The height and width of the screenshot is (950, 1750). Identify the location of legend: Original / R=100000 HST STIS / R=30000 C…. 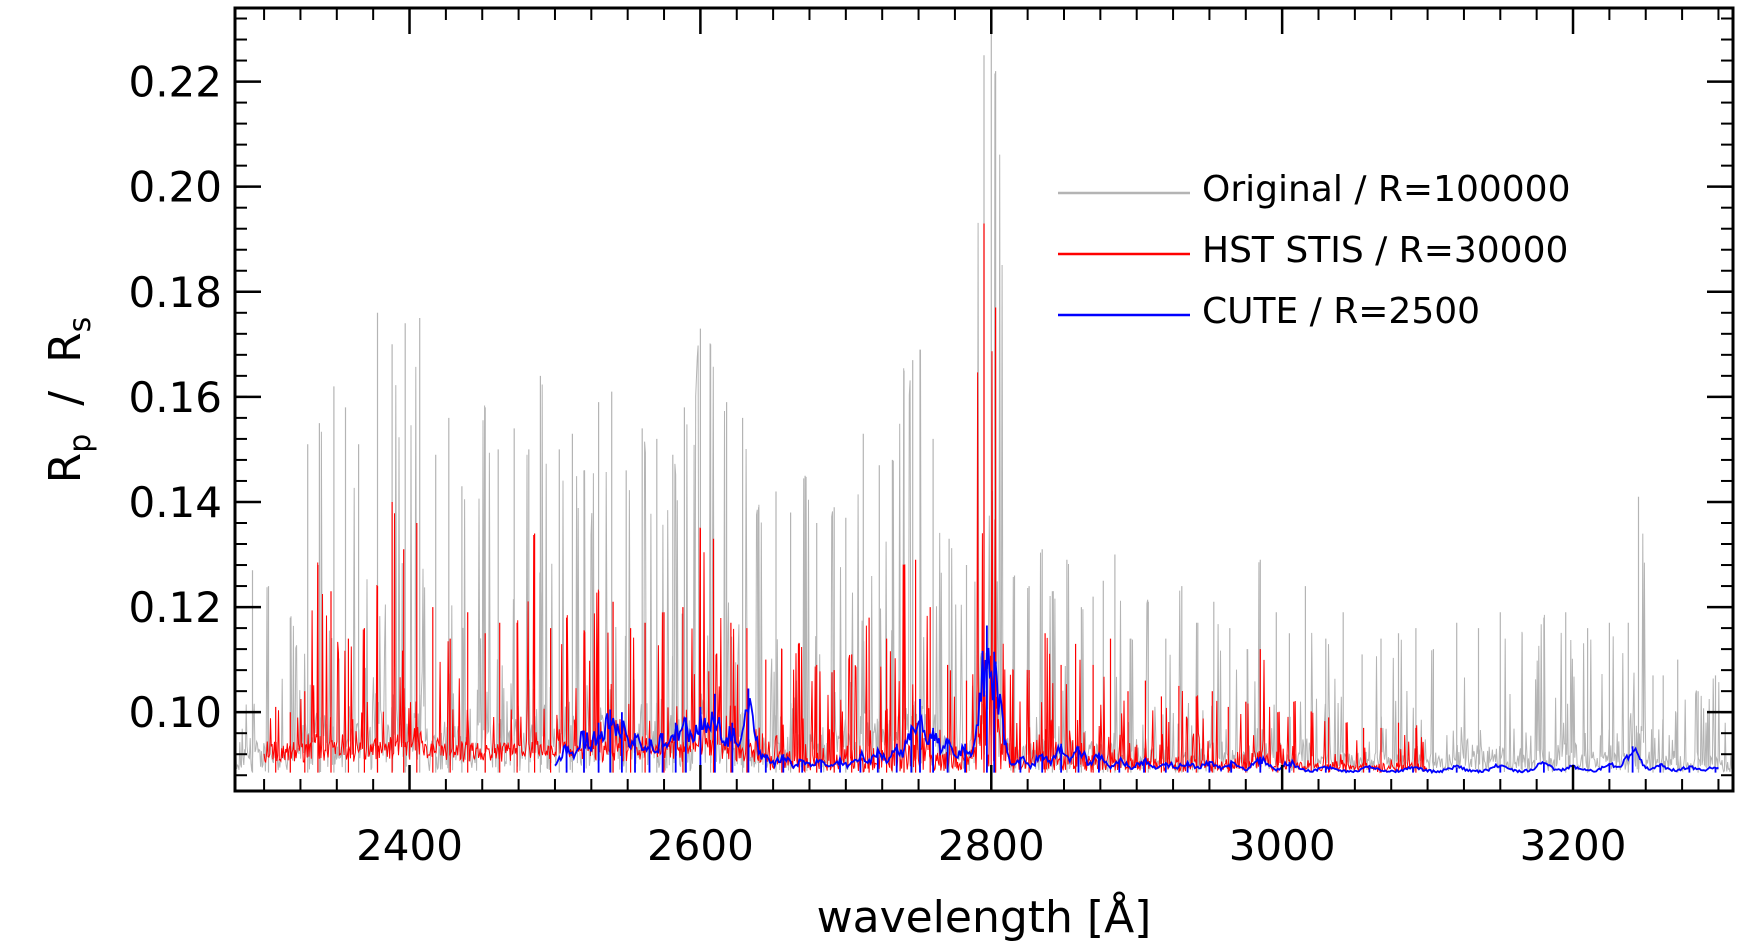
(1314, 250).